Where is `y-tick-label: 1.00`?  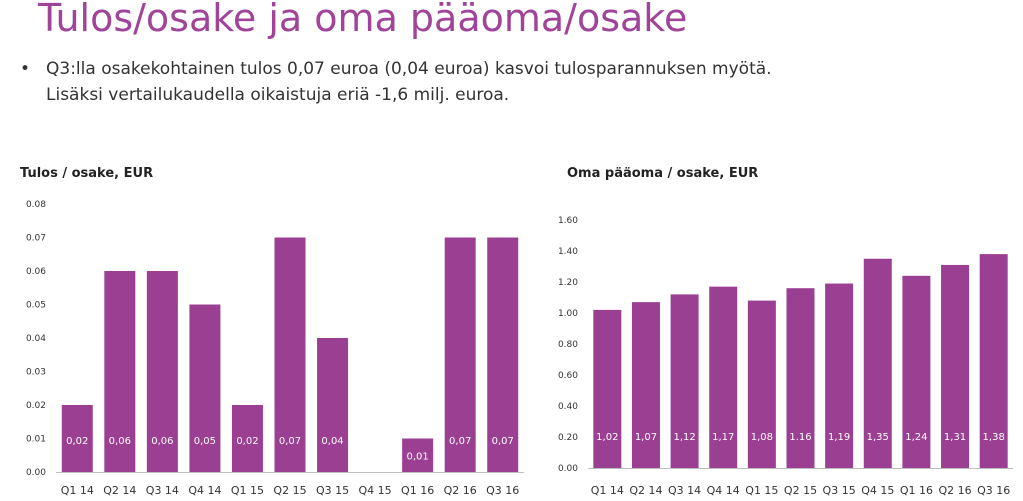
y-tick-label: 1.00 is located at coordinates (568, 314).